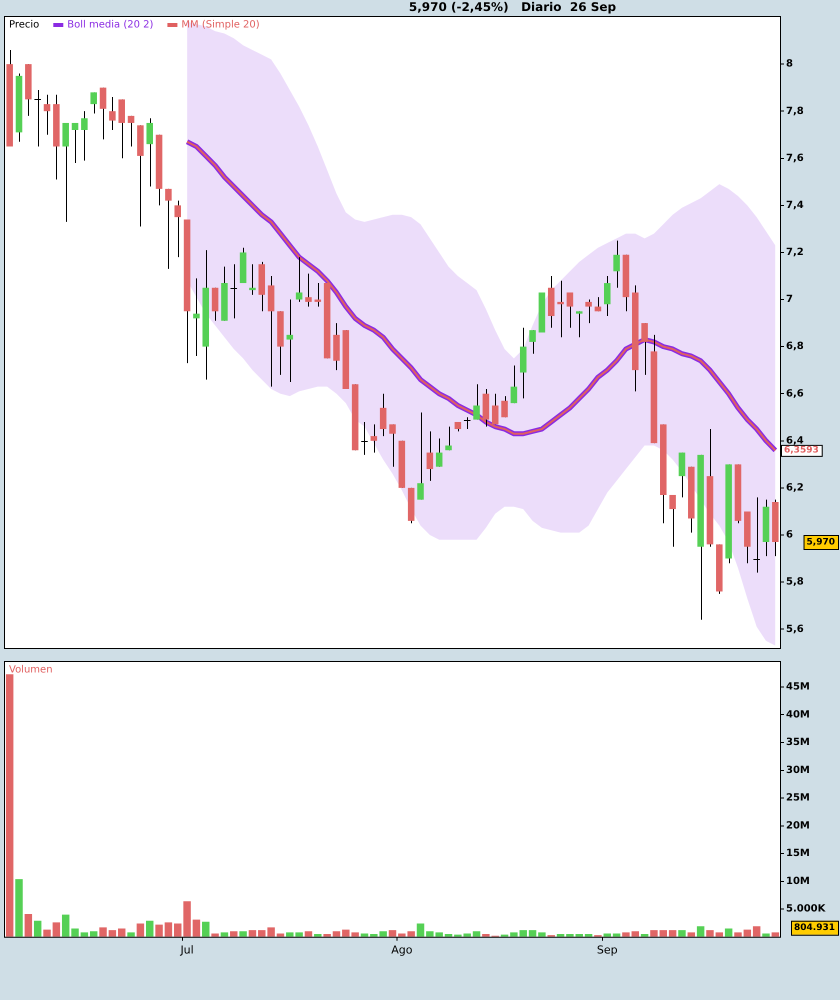 The width and height of the screenshot is (840, 1000). I want to click on y-tick-label: 20M, so click(798, 826).